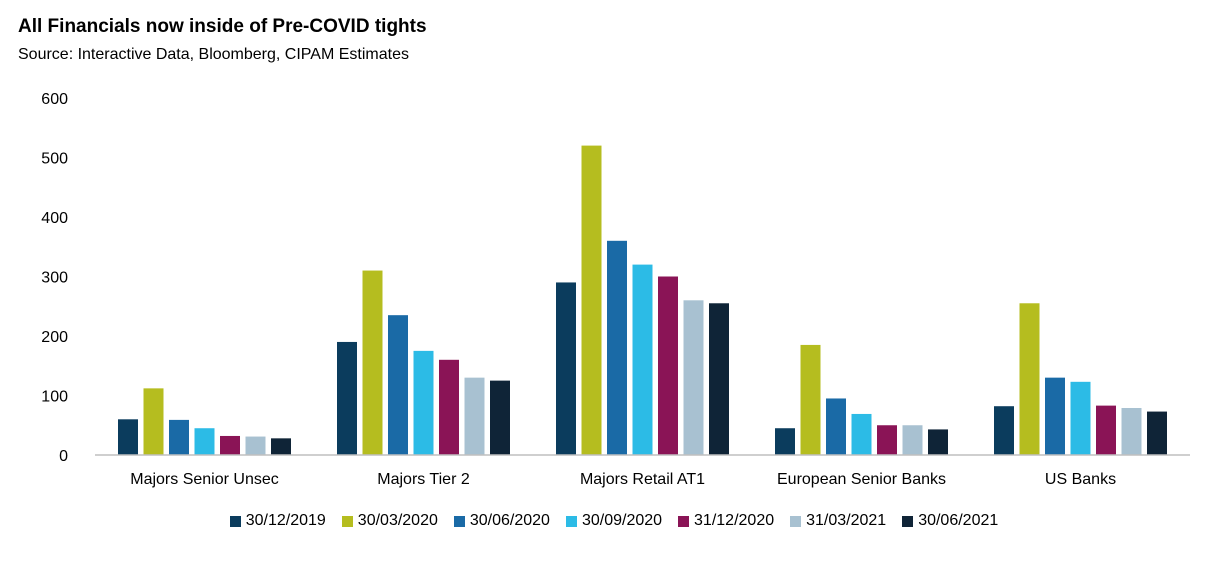 The width and height of the screenshot is (1228, 578). I want to click on y-axis: 0 100 200 300 400 500 600, so click(54, 278).